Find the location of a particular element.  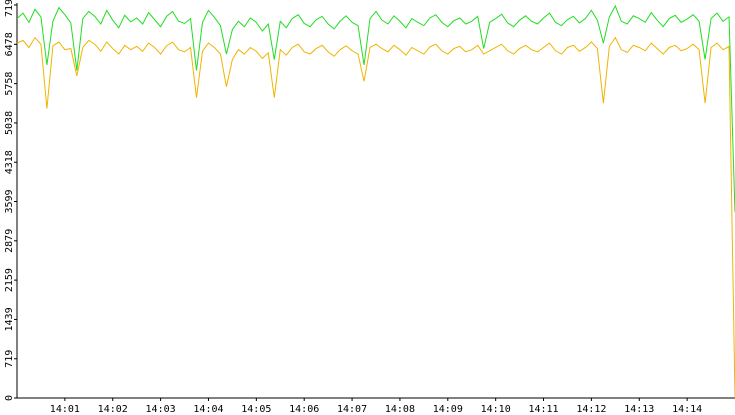

x-tick-label: 14:05 is located at coordinates (256, 409).